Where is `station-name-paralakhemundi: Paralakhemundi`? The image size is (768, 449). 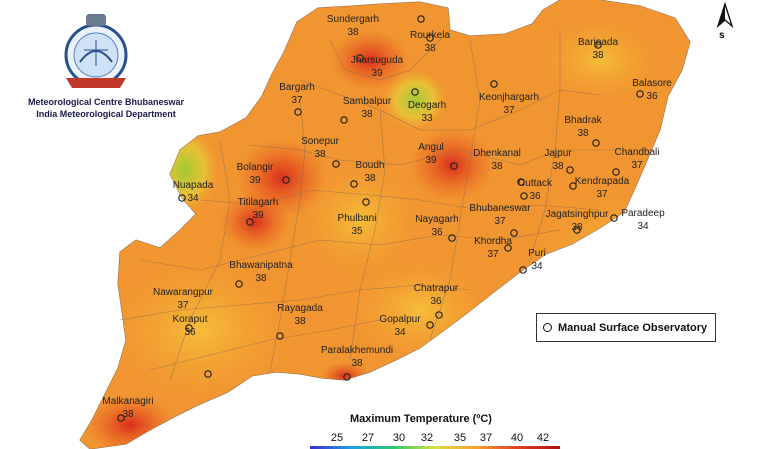 station-name-paralakhemundi: Paralakhemundi is located at coordinates (357, 350).